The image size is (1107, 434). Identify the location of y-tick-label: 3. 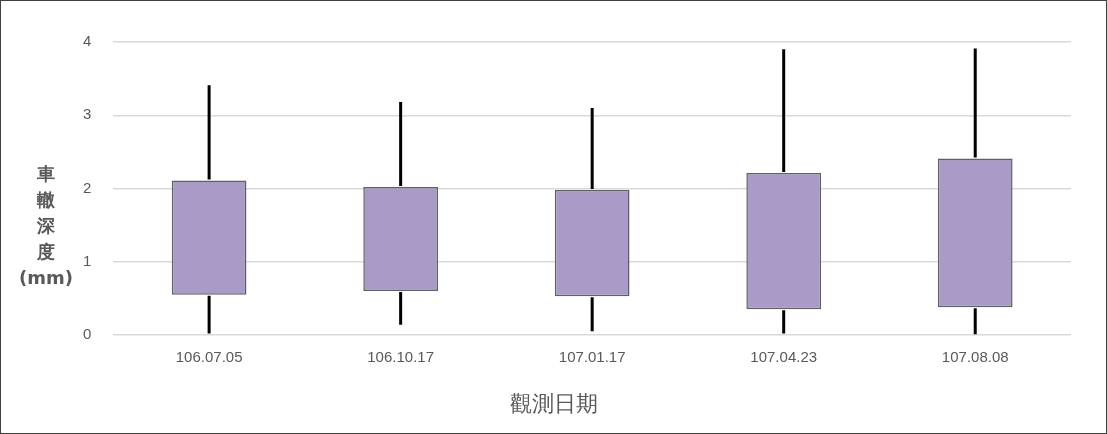
(87, 114).